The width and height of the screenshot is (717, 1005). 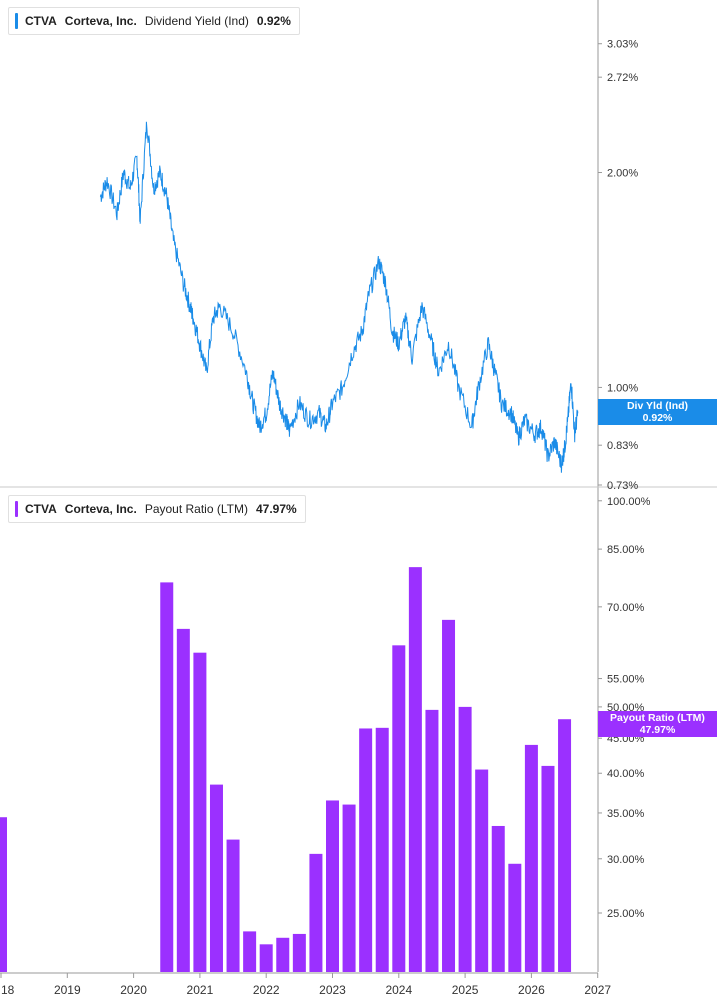 What do you see at coordinates (626, 550) in the screenshot?
I see `y-tick-label: 85.00%` at bounding box center [626, 550].